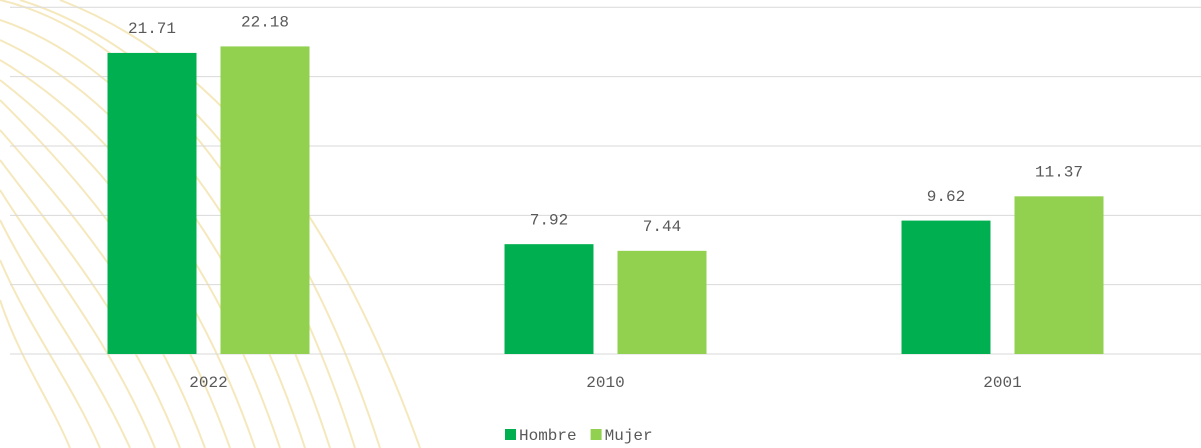  What do you see at coordinates (629, 436) in the screenshot?
I see `legend-label: Mujer` at bounding box center [629, 436].